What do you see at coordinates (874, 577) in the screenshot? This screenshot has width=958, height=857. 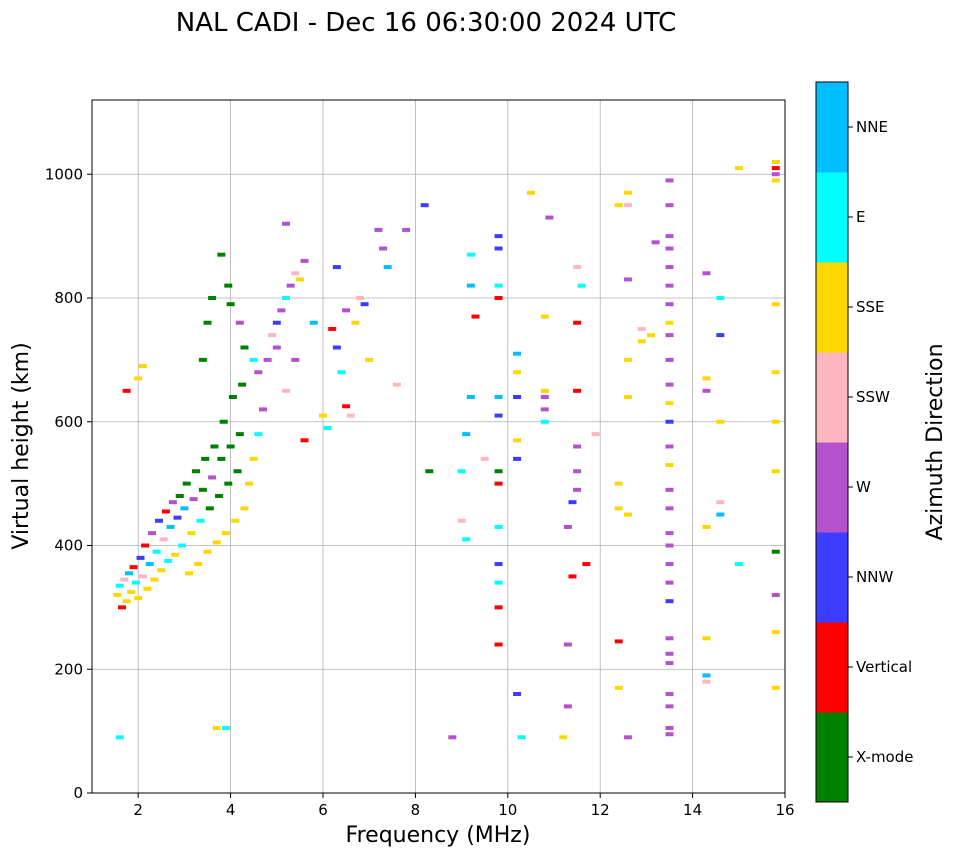 I see `colorbar-label: NNW` at bounding box center [874, 577].